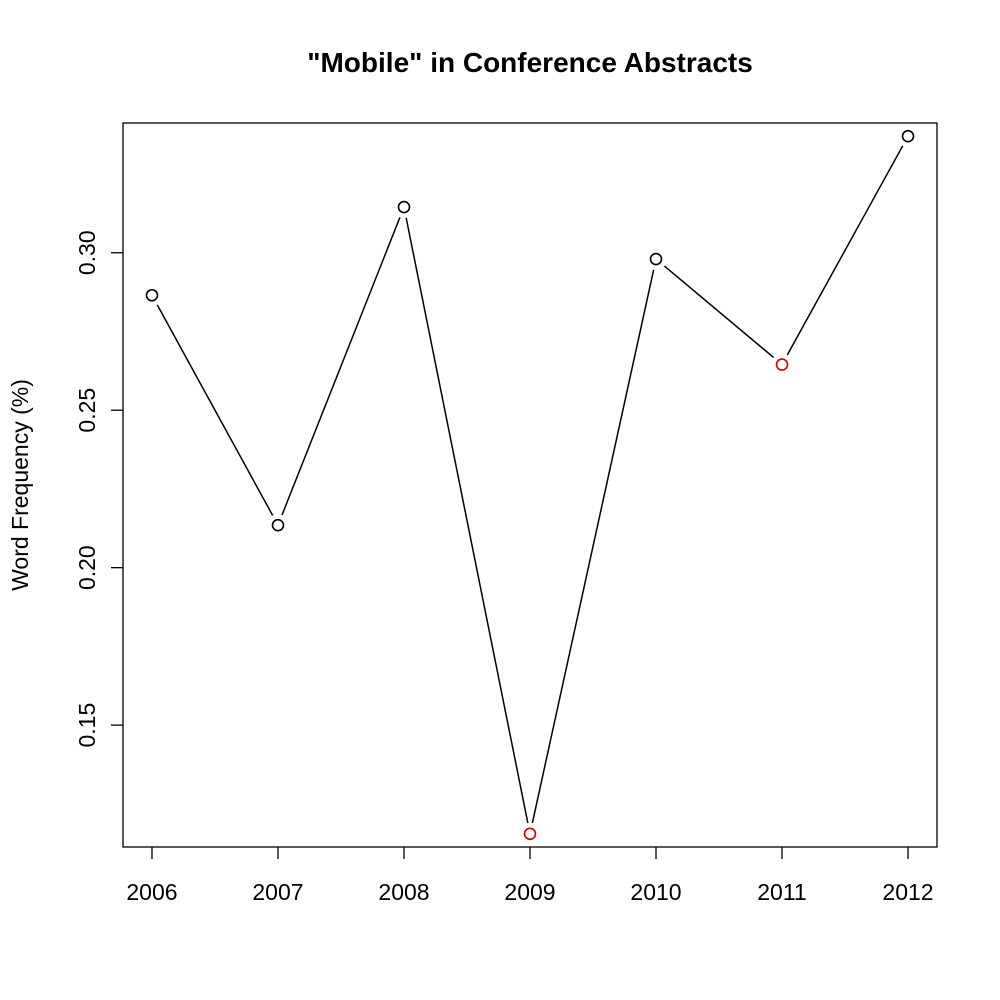 Image resolution: width=1000 pixels, height=1000 pixels. Describe the element at coordinates (98, 489) in the screenshot. I see `y-axis: 0.15 0.20 0.25 0.30` at that location.